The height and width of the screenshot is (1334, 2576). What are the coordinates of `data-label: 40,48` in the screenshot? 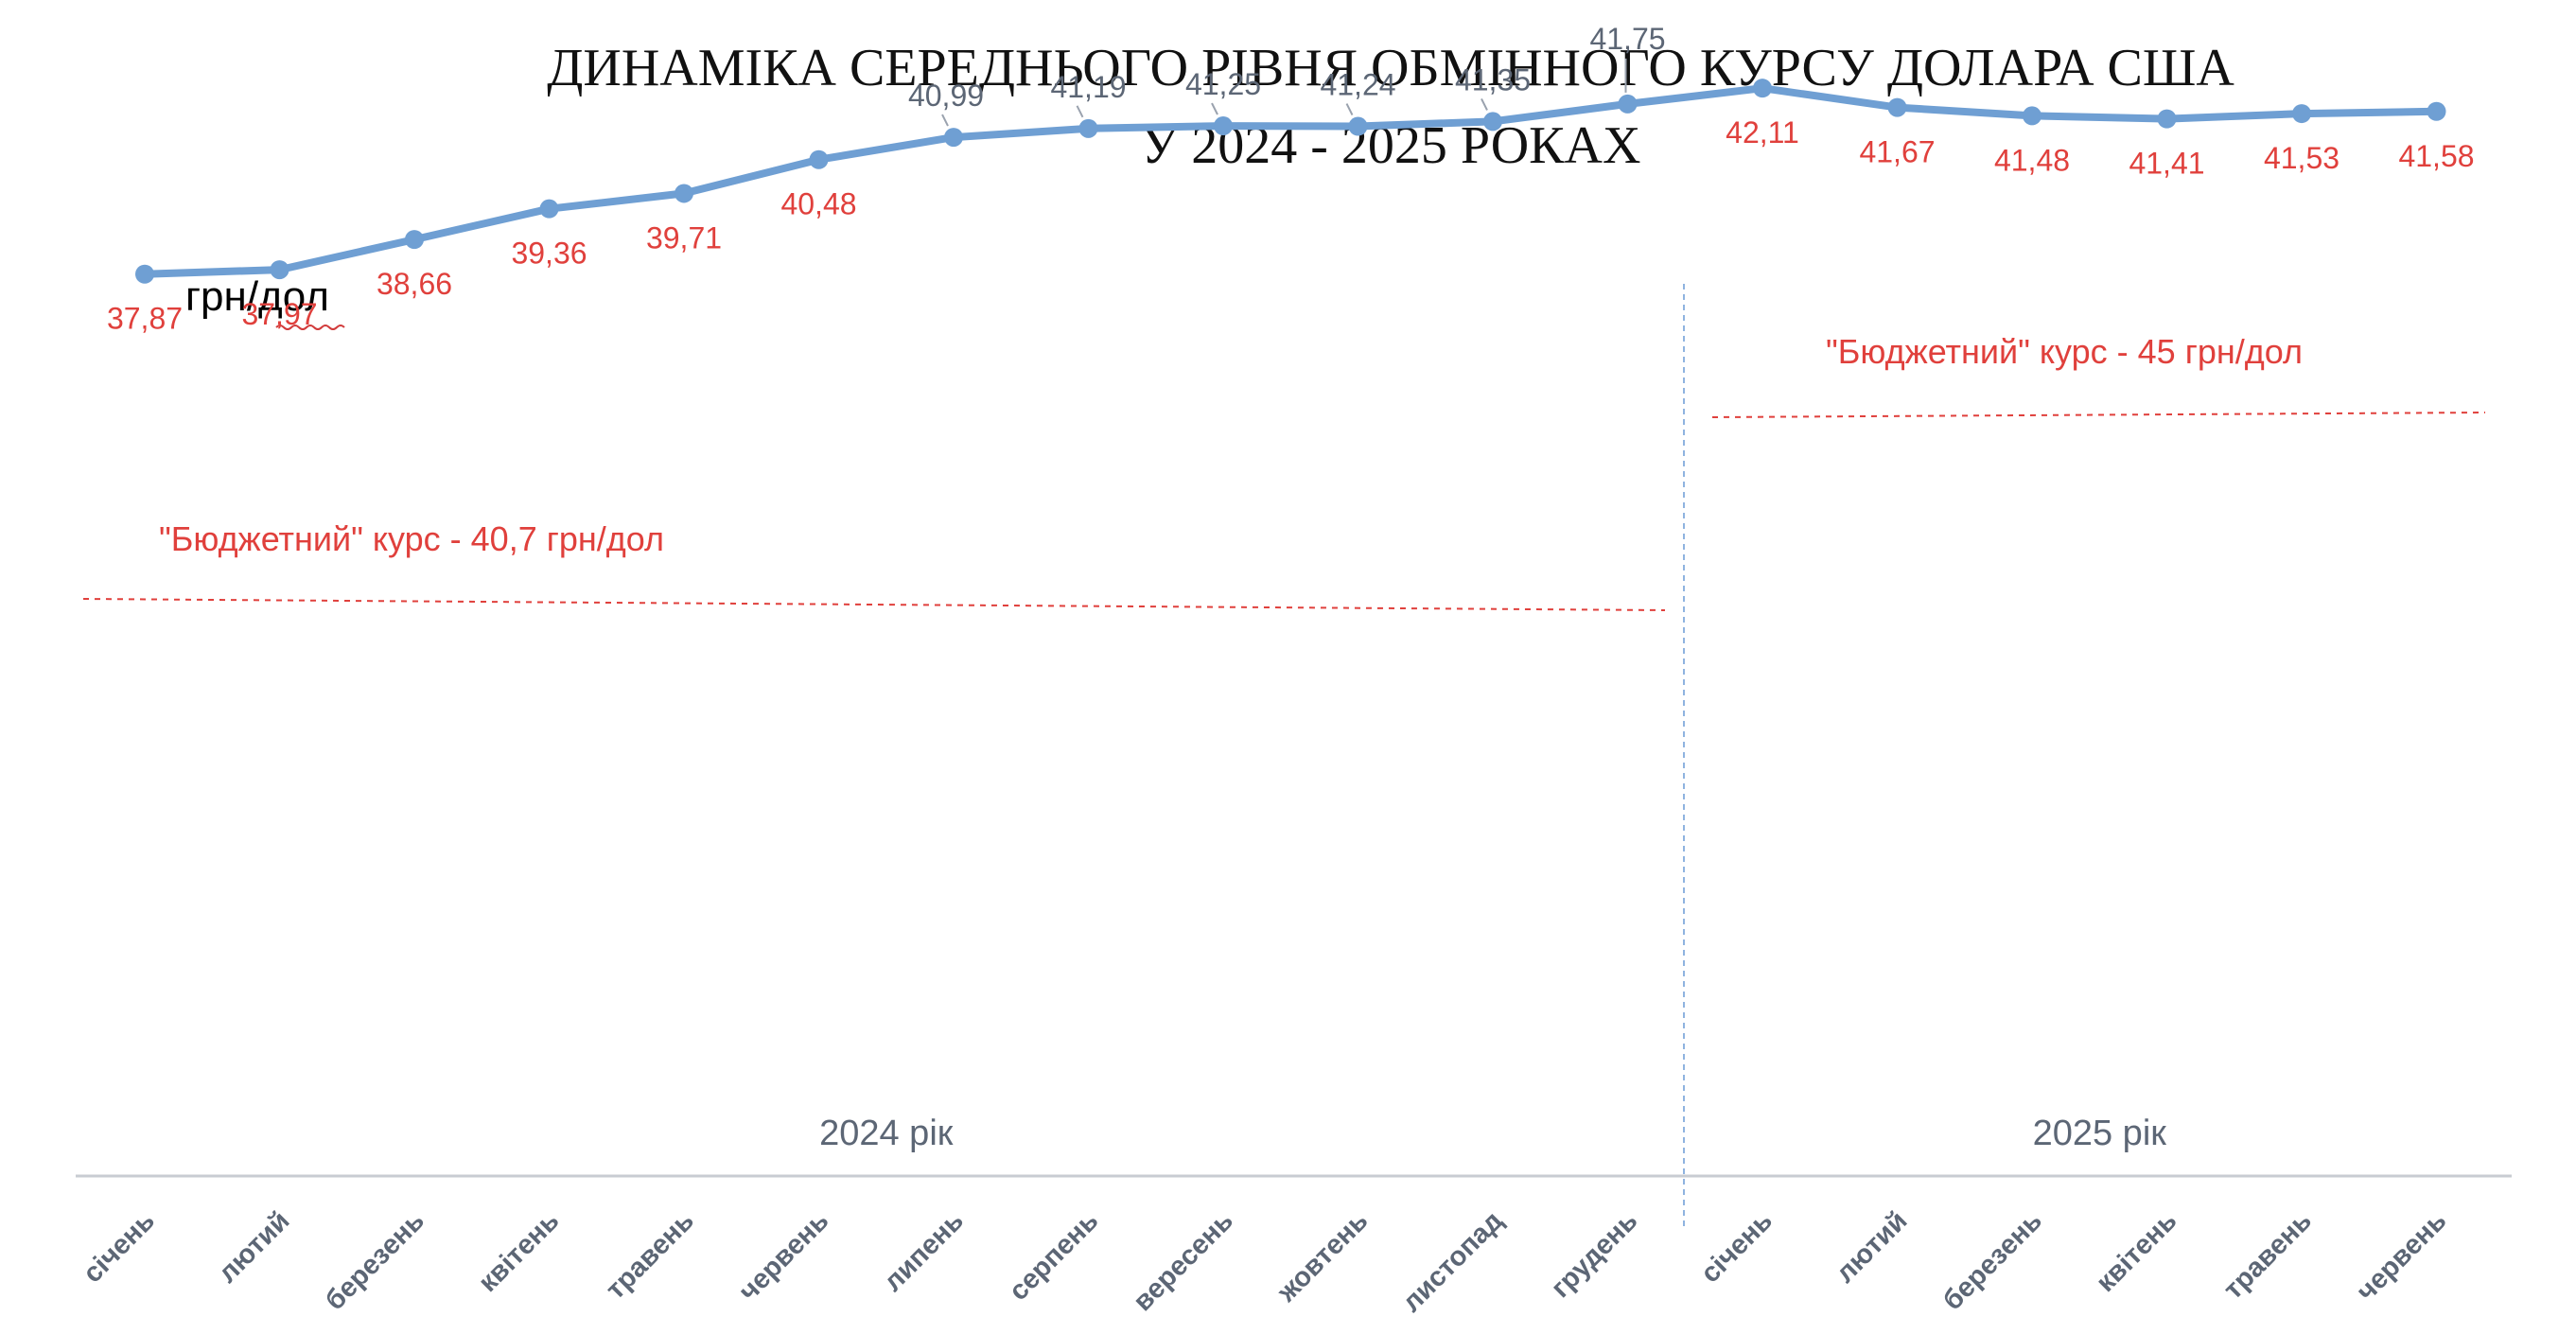 It's located at (818, 204).